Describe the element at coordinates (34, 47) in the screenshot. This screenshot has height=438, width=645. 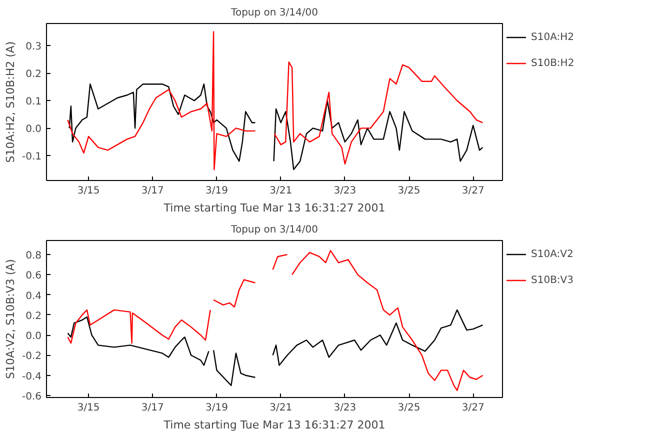
I see `y-tick-label: 0.3` at that location.